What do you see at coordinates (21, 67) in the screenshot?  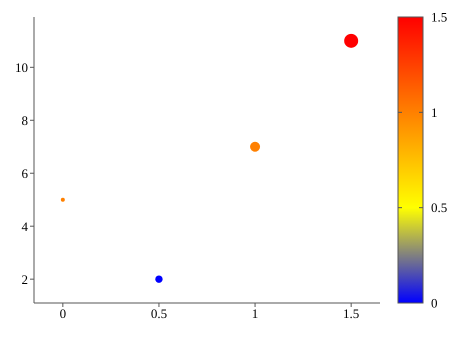 I see `y-tick-label: 10` at bounding box center [21, 67].